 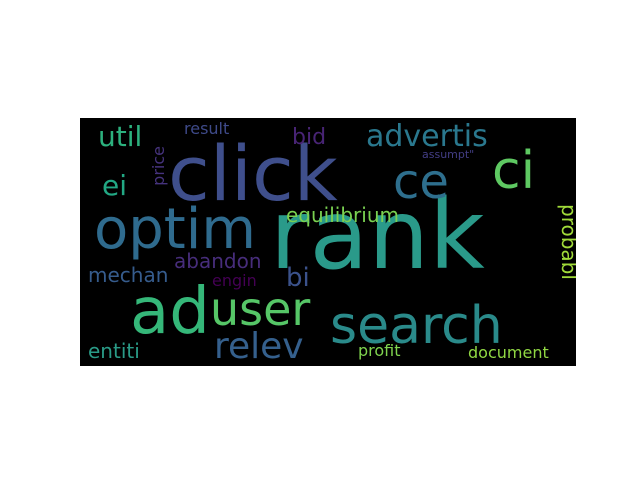 What do you see at coordinates (114, 351) in the screenshot?
I see `word-entiti: entiti` at bounding box center [114, 351].